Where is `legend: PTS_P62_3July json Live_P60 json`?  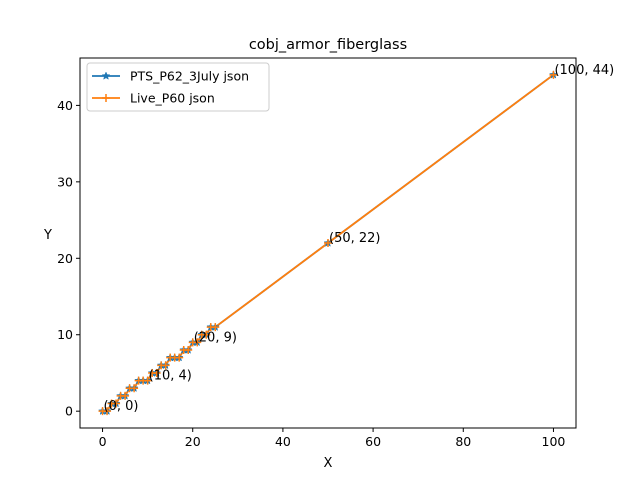
legend: PTS_P62_3July json Live_P60 json is located at coordinates (178, 87).